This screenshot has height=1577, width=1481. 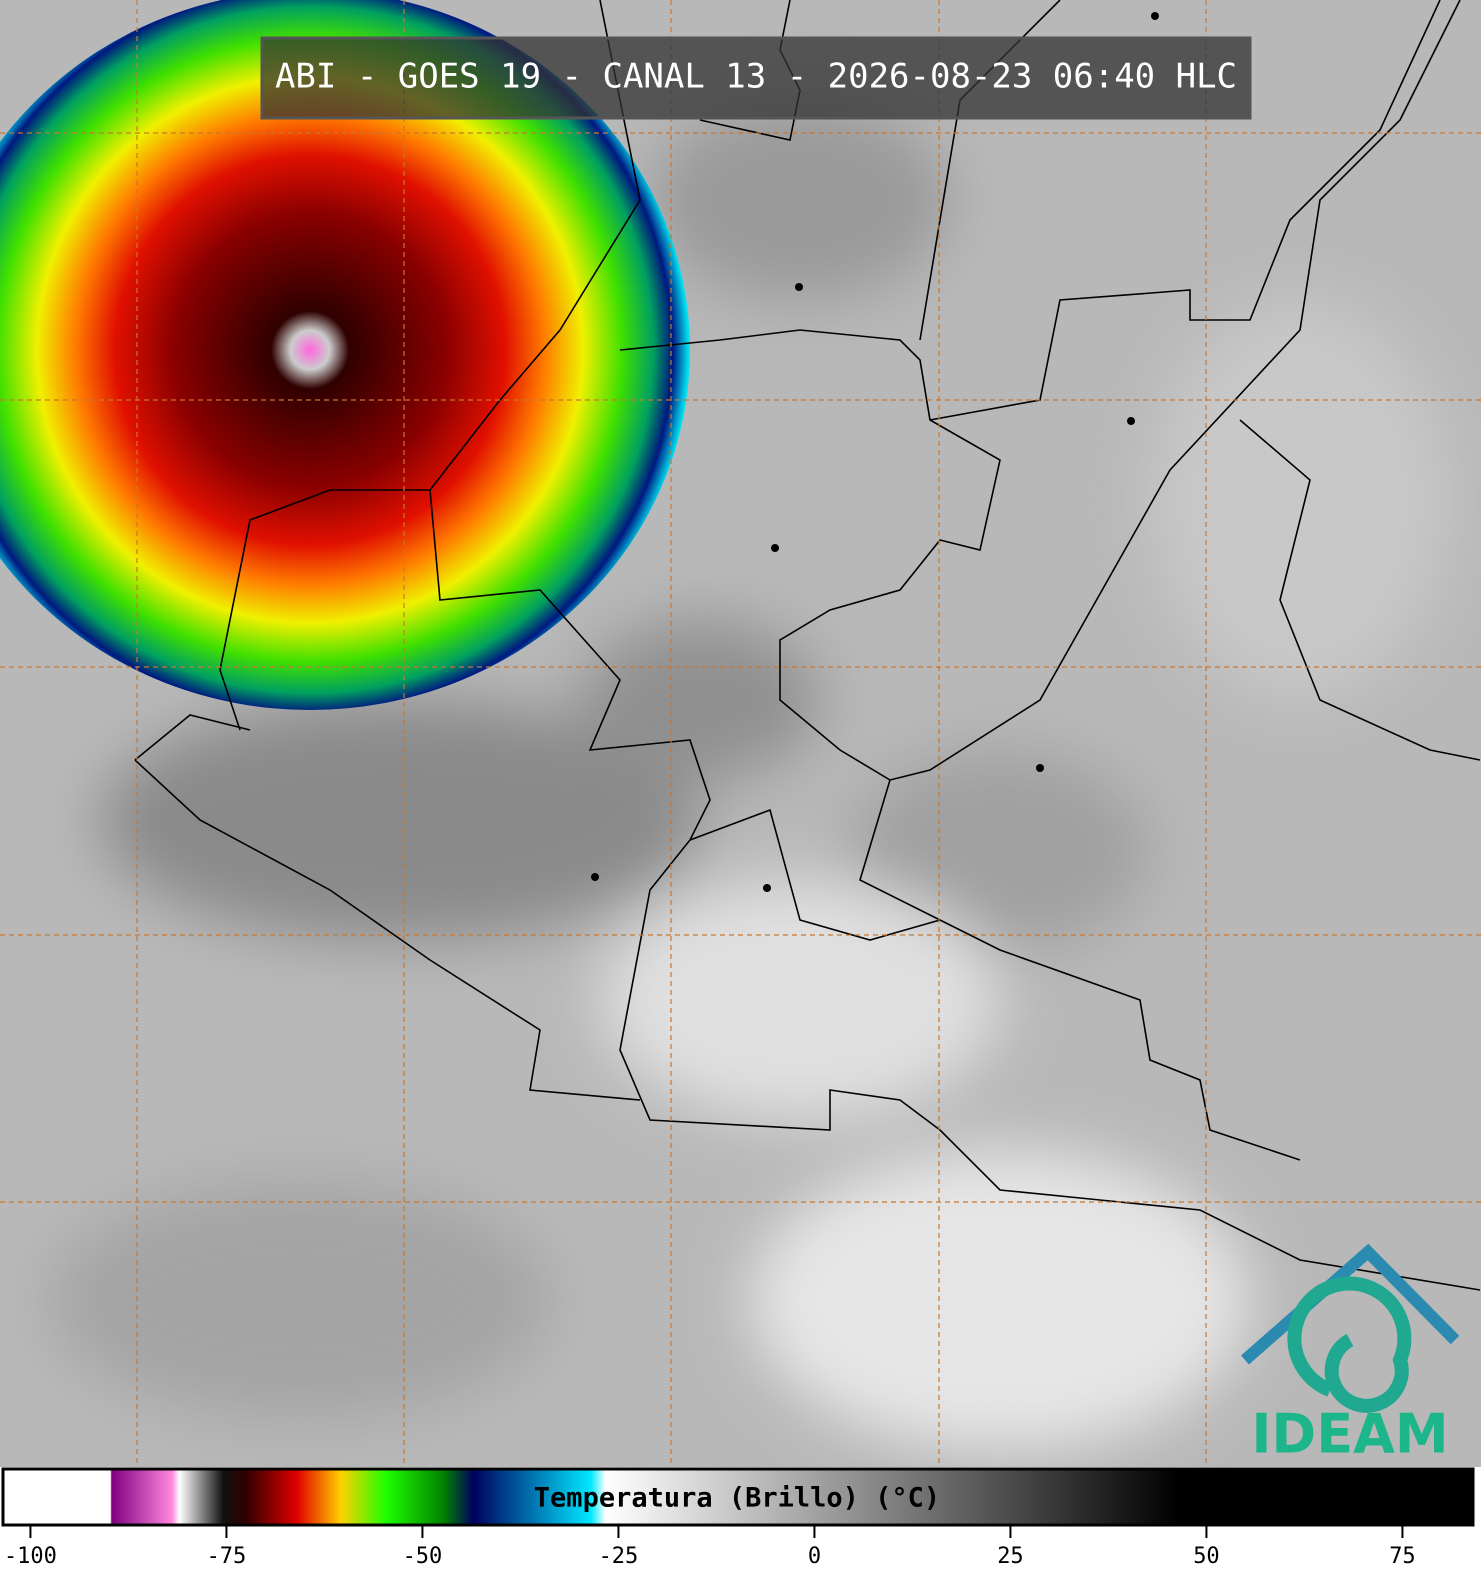 What do you see at coordinates (814, 1556) in the screenshot?
I see `colorbar-tick-label: 0` at bounding box center [814, 1556].